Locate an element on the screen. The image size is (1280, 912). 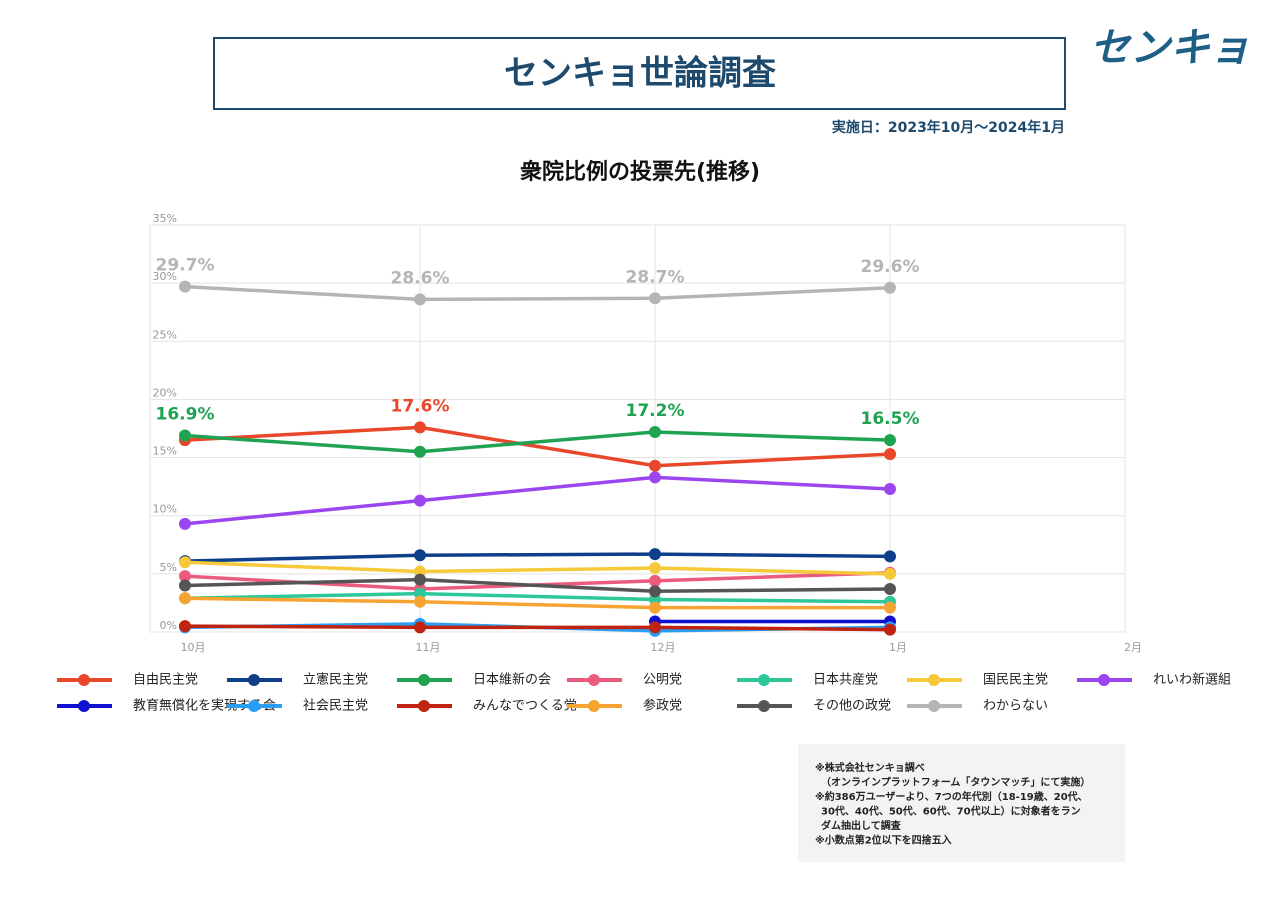
legend-label: れいわ新選組 is located at coordinates (1192, 680).